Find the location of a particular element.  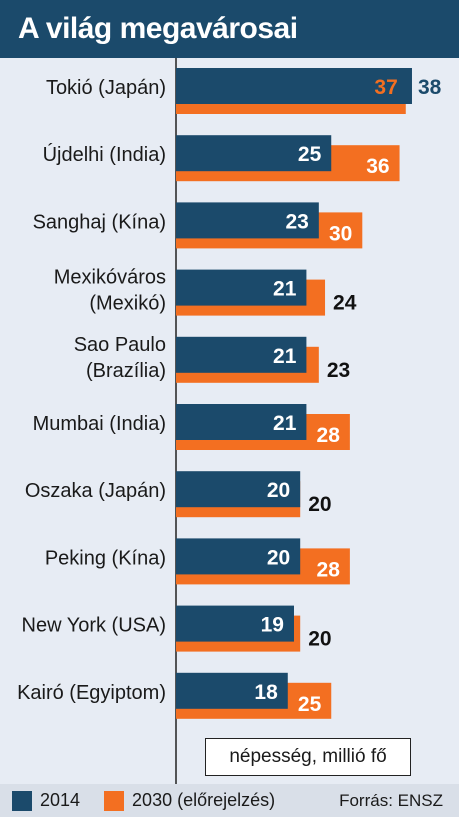

category-label-line: Sao Paulo is located at coordinates (120, 345).